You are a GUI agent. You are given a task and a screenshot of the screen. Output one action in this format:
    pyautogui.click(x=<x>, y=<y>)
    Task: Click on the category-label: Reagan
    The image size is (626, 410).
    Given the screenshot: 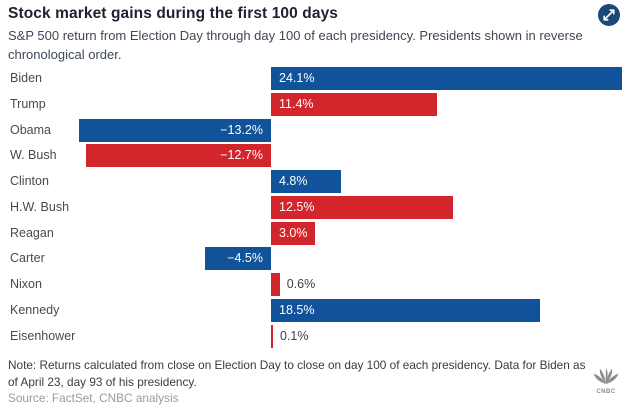 What is the action you would take?
    pyautogui.click(x=32, y=232)
    